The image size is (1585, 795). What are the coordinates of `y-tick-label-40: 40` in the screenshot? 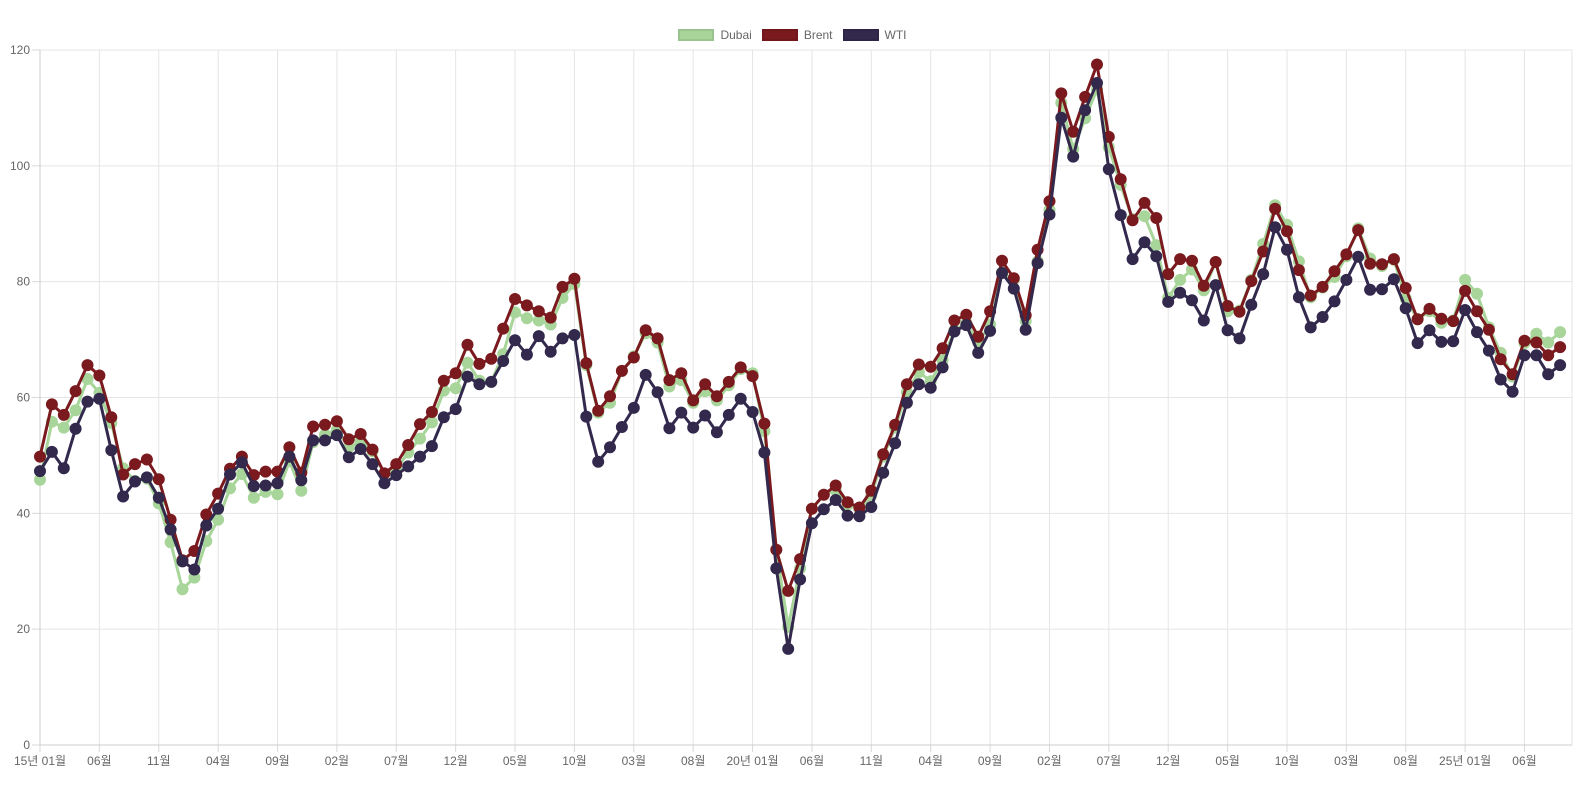 It's located at (24, 513).